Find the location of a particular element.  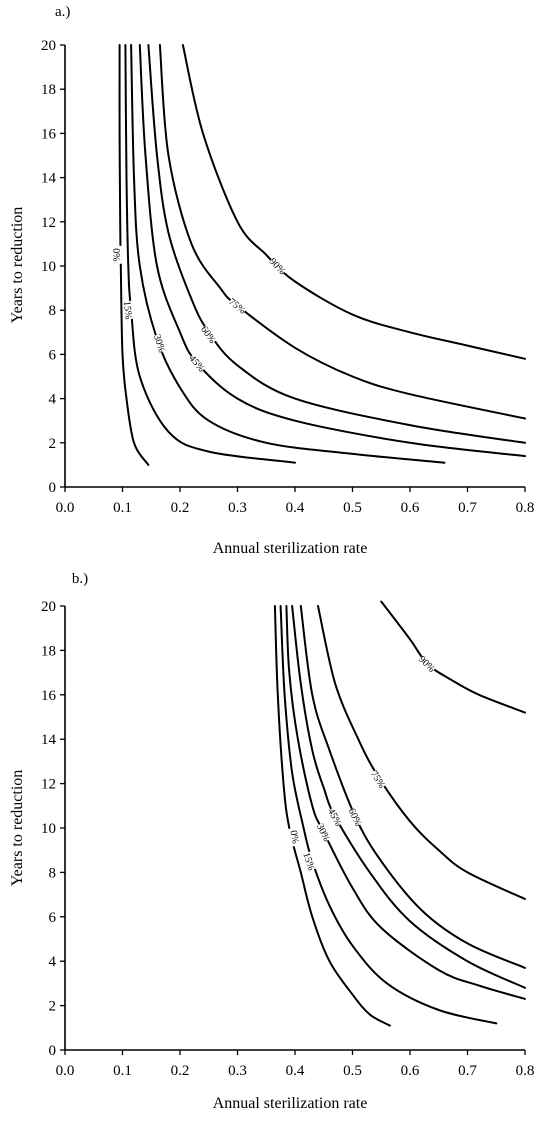

panel-b-contour-75pct is located at coordinates (421, 752).